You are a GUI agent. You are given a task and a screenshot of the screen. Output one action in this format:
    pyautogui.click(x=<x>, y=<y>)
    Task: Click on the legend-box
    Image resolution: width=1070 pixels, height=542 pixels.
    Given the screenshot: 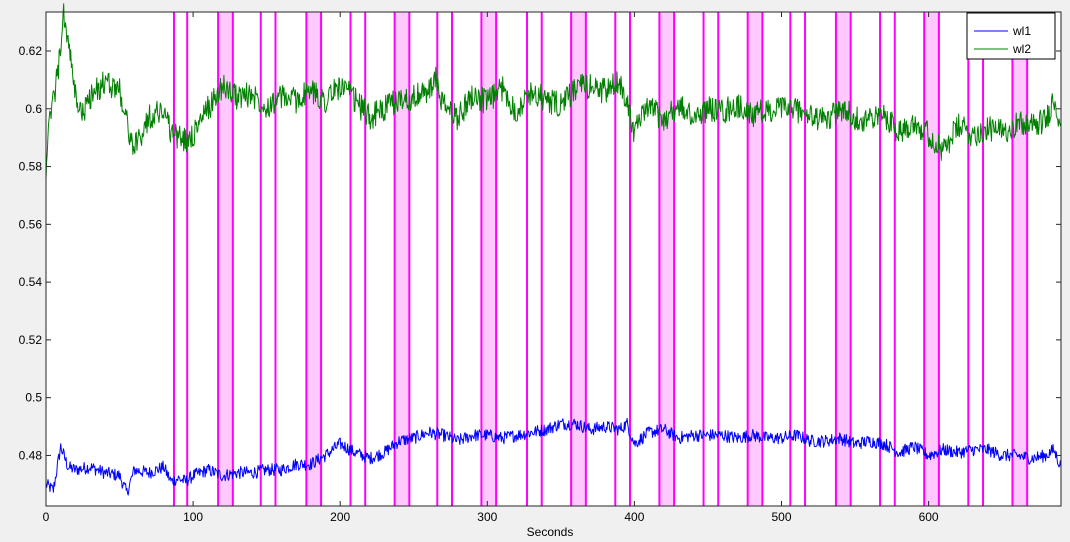 What is the action you would take?
    pyautogui.click(x=1011, y=36)
    